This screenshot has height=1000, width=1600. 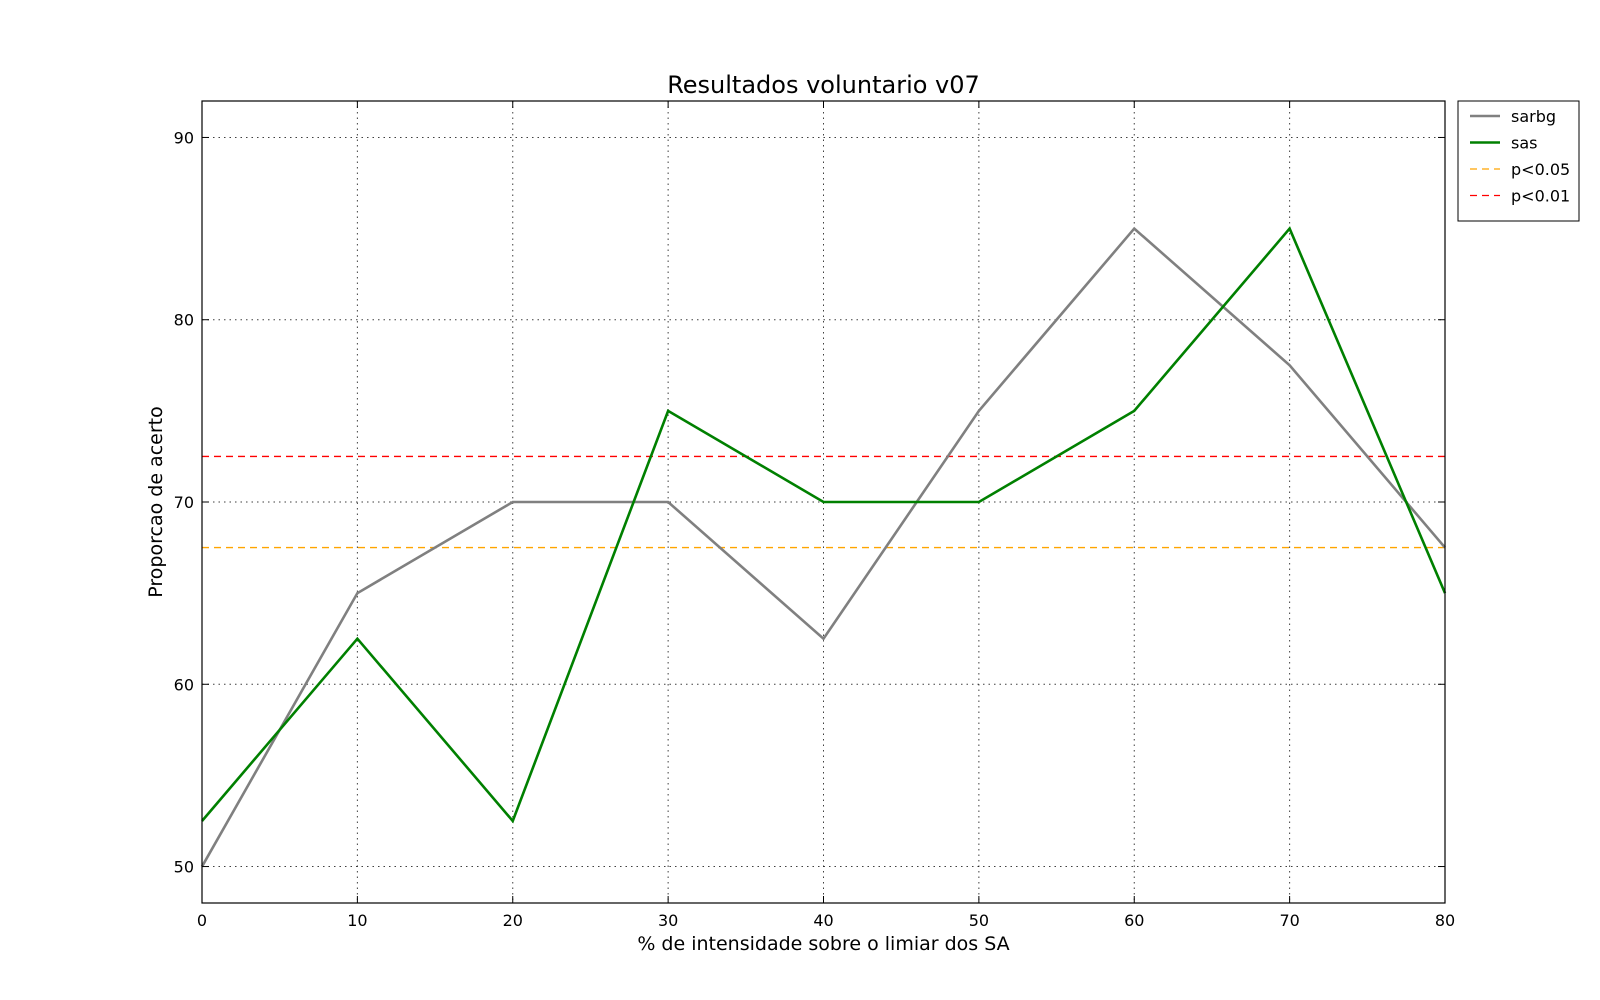 What do you see at coordinates (184, 137) in the screenshot?
I see `y-tick-label: 90` at bounding box center [184, 137].